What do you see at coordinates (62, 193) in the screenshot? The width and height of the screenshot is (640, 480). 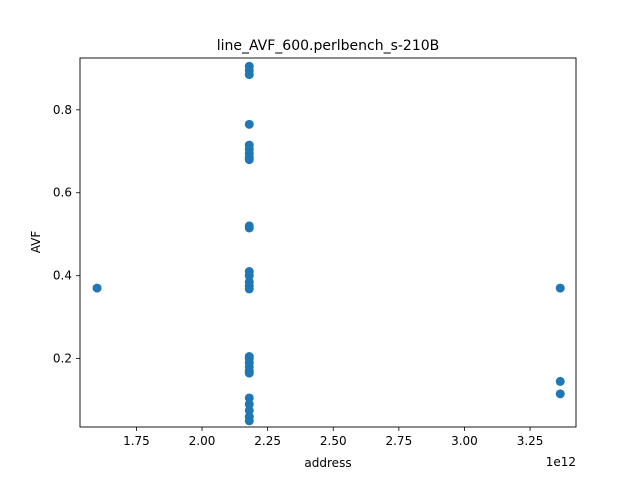 I see `y-tick-label: 0.6` at bounding box center [62, 193].